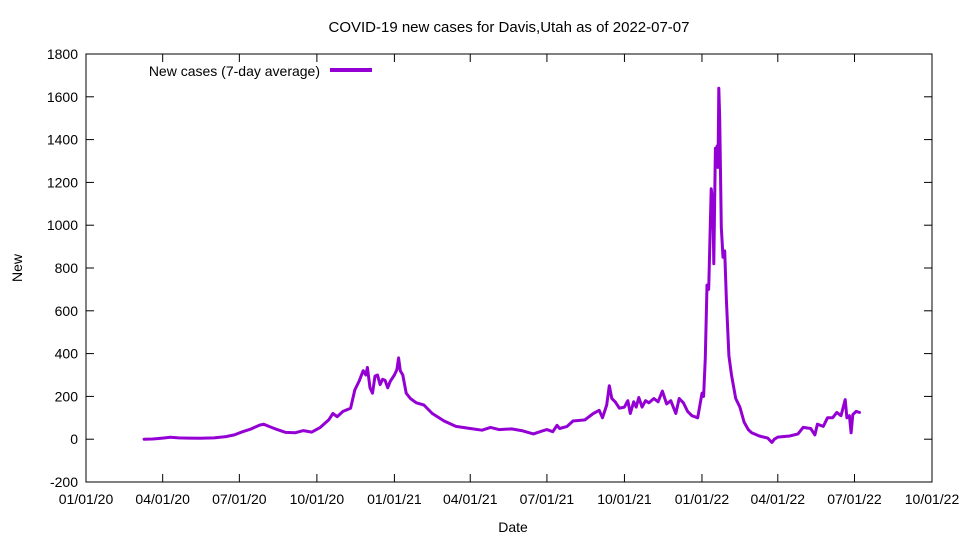  What do you see at coordinates (17, 267) in the screenshot?
I see `y-axis-label: New` at bounding box center [17, 267].